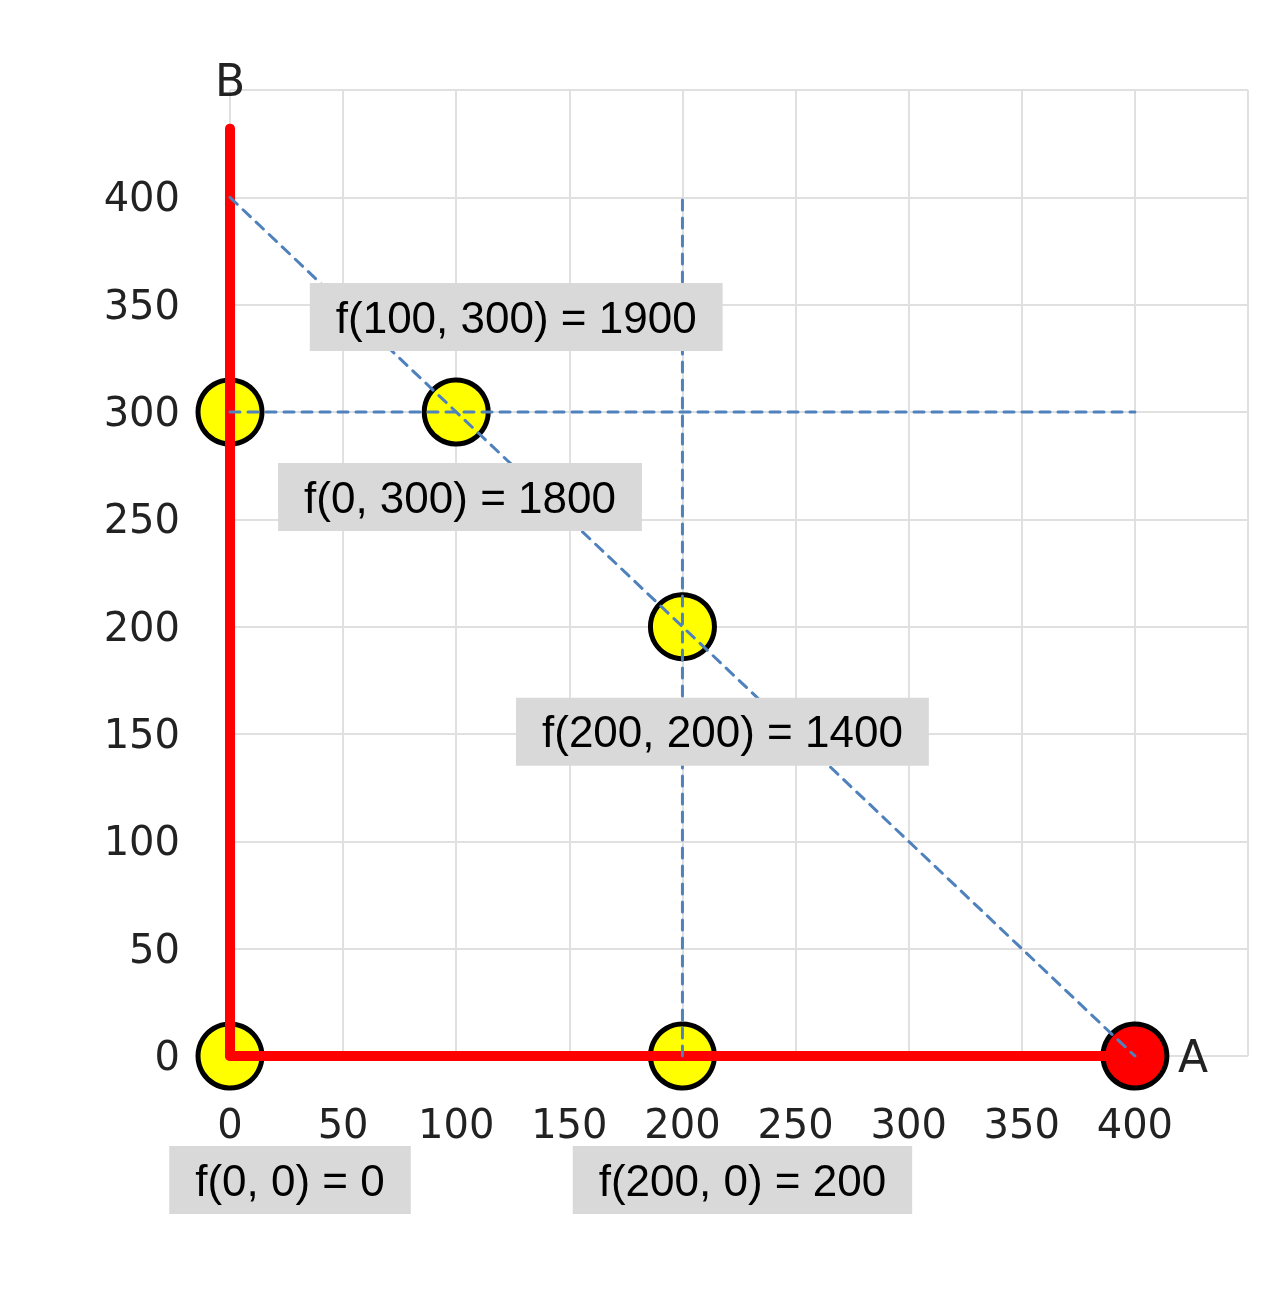  I want to click on annotation: f(100, 300) = 1900, so click(516, 317).